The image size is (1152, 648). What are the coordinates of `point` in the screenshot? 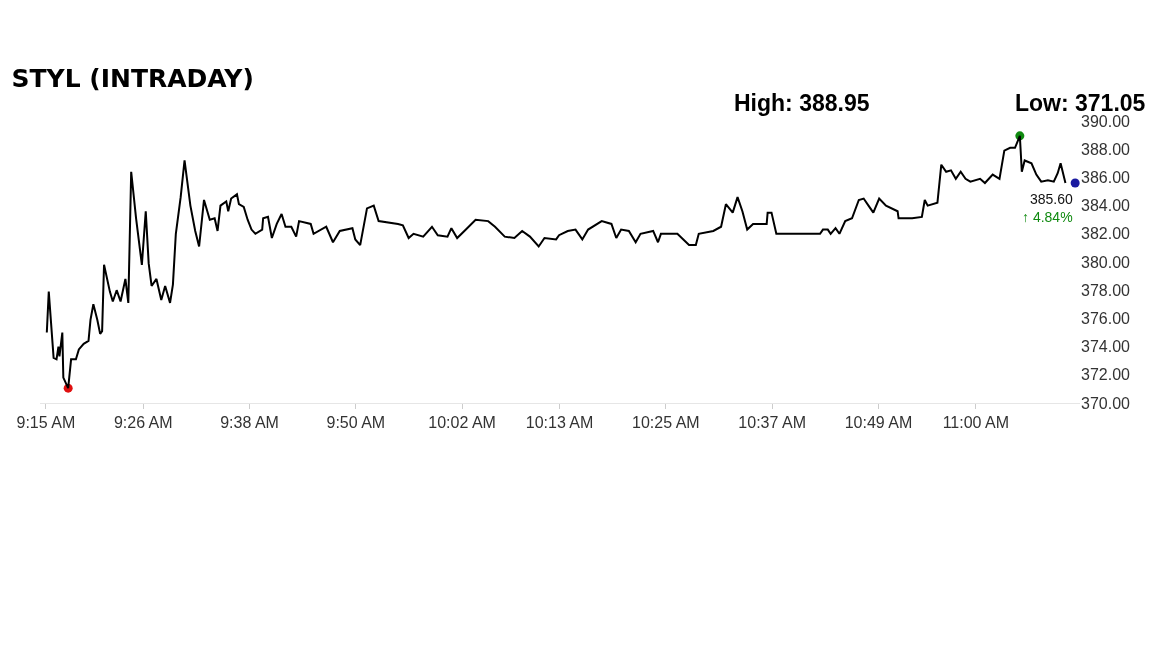 It's located at (1075, 183).